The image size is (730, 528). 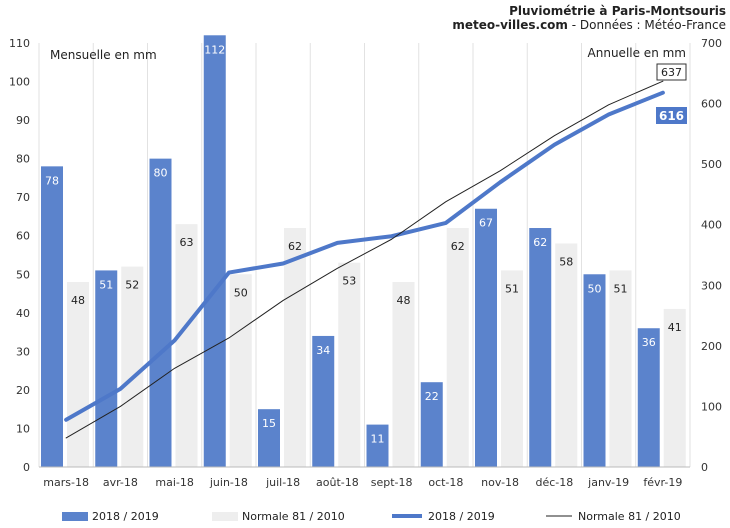 I want to click on legend-swatch-bar-normale, so click(x=225, y=516).